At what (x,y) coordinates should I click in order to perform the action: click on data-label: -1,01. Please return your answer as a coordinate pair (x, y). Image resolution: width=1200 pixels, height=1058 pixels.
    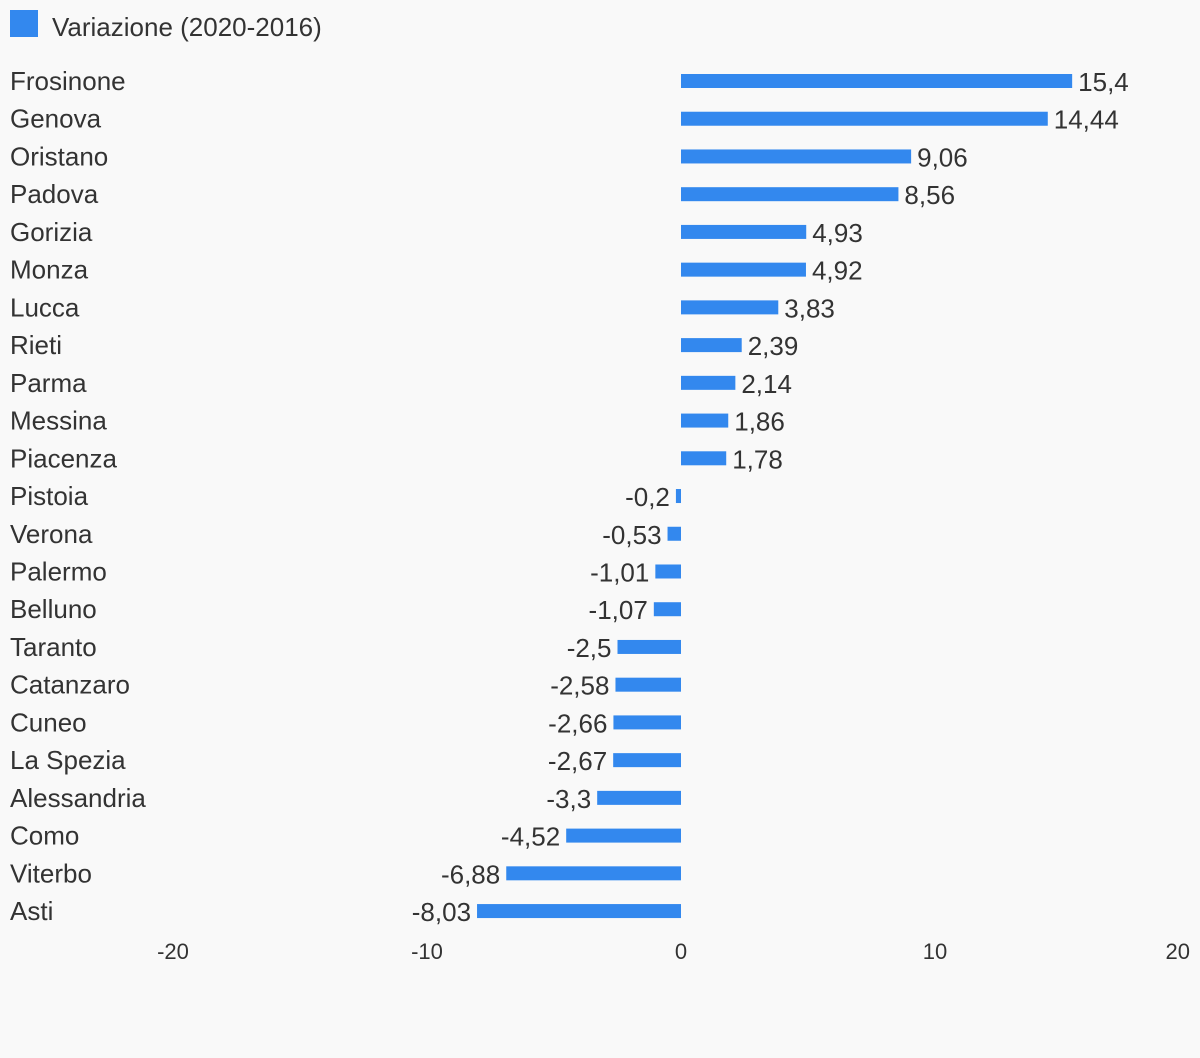
    Looking at the image, I should click on (619, 572).